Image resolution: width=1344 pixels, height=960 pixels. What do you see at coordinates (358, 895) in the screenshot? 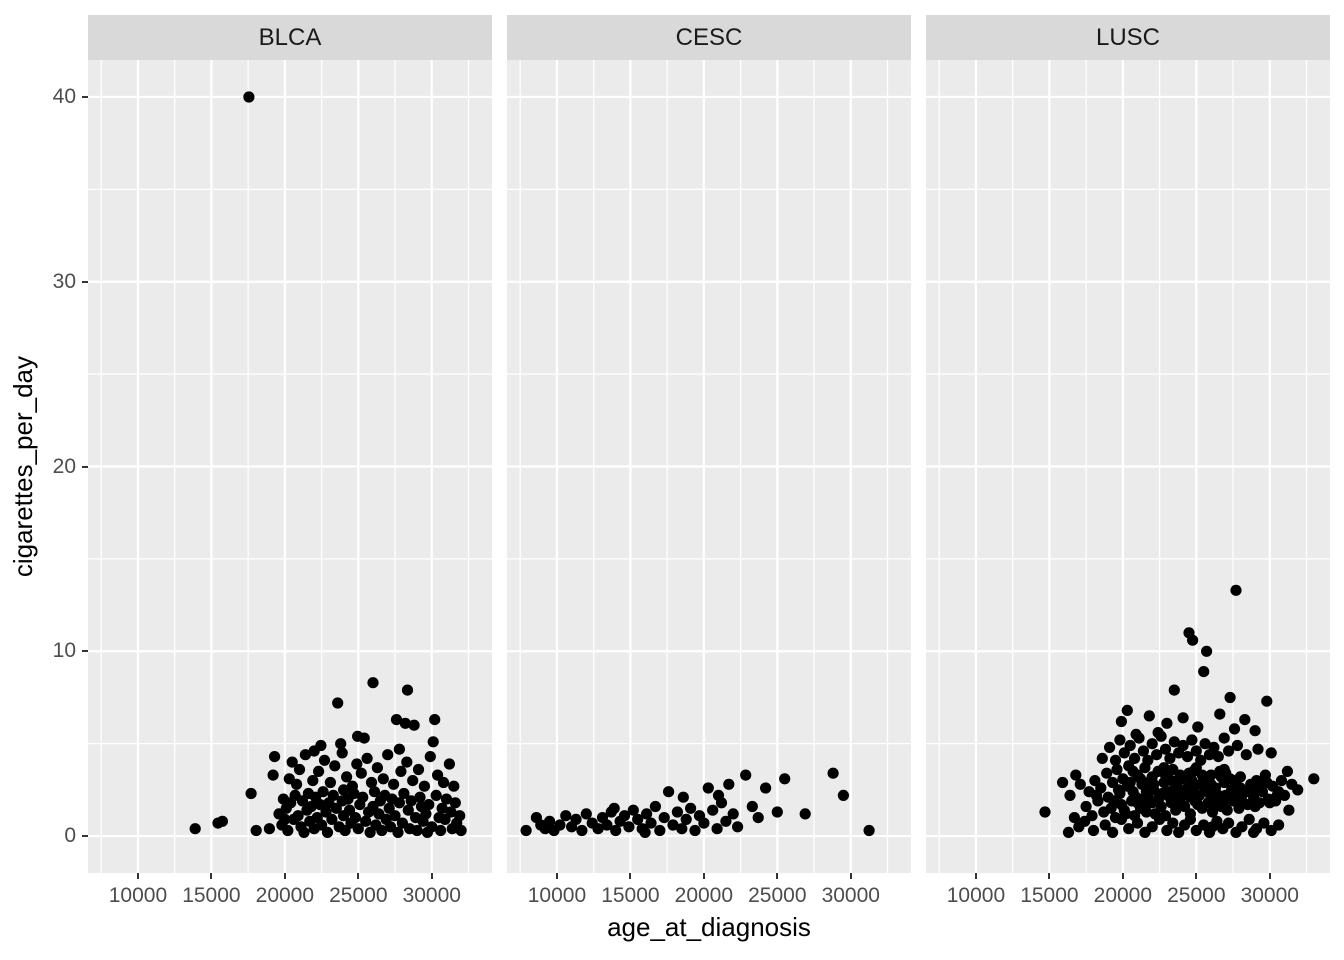
I see `x-tick-label: 25000` at bounding box center [358, 895].